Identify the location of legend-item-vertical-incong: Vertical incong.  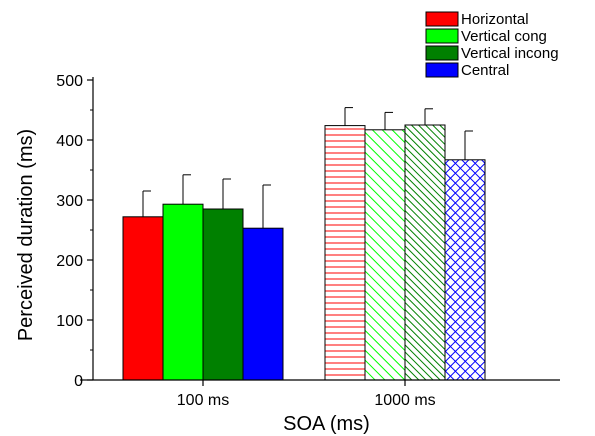
(492, 53).